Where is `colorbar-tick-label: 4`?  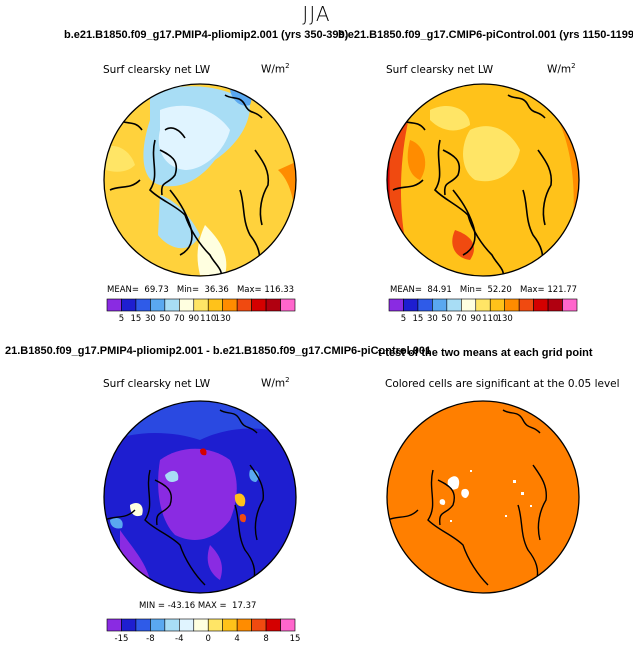 colorbar-tick-label: 4 is located at coordinates (237, 639).